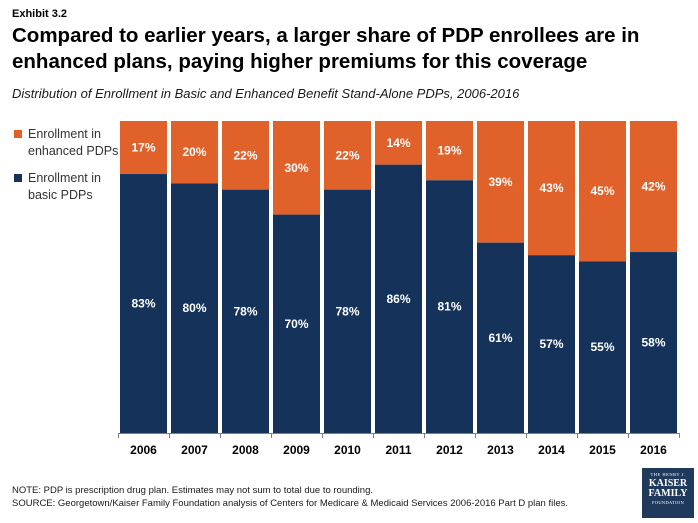  I want to click on x-tick-label-2015: 2015, so click(602, 450).